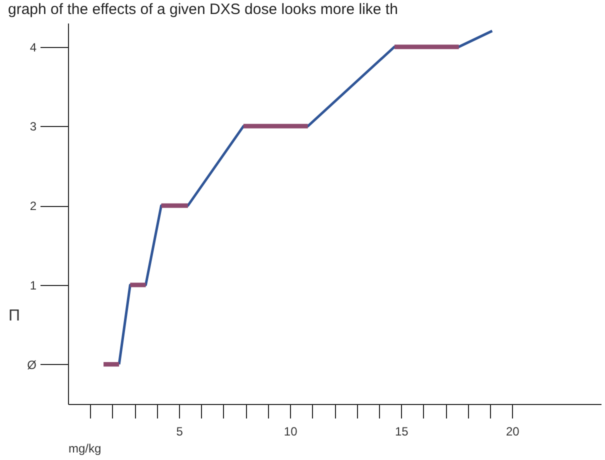  I want to click on x-tick-label: 5, so click(180, 431).